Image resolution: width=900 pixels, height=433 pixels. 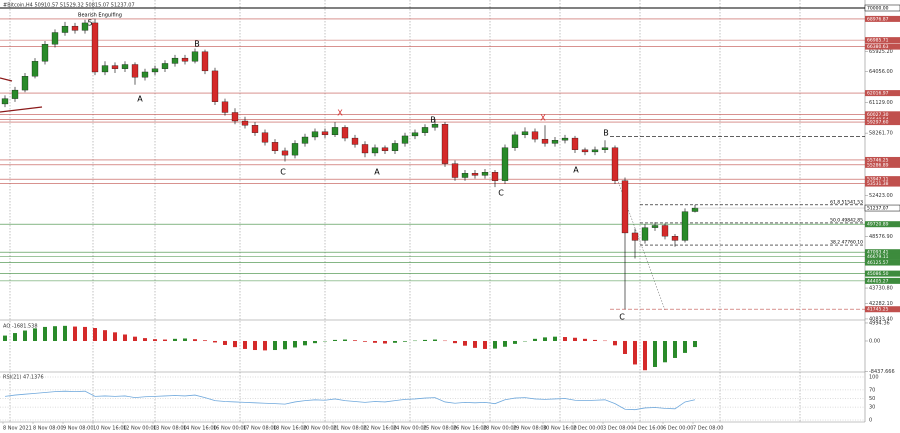 What do you see at coordinates (878, 160) in the screenshot?
I see `level-label: 55746.25` at bounding box center [878, 160].